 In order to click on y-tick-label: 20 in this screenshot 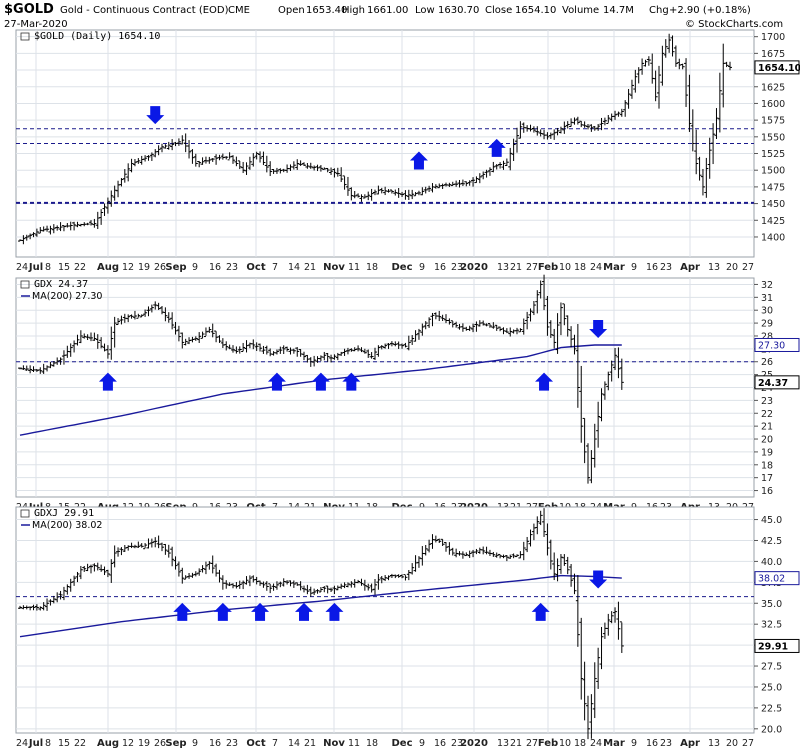, I will do `click(767, 440)`.